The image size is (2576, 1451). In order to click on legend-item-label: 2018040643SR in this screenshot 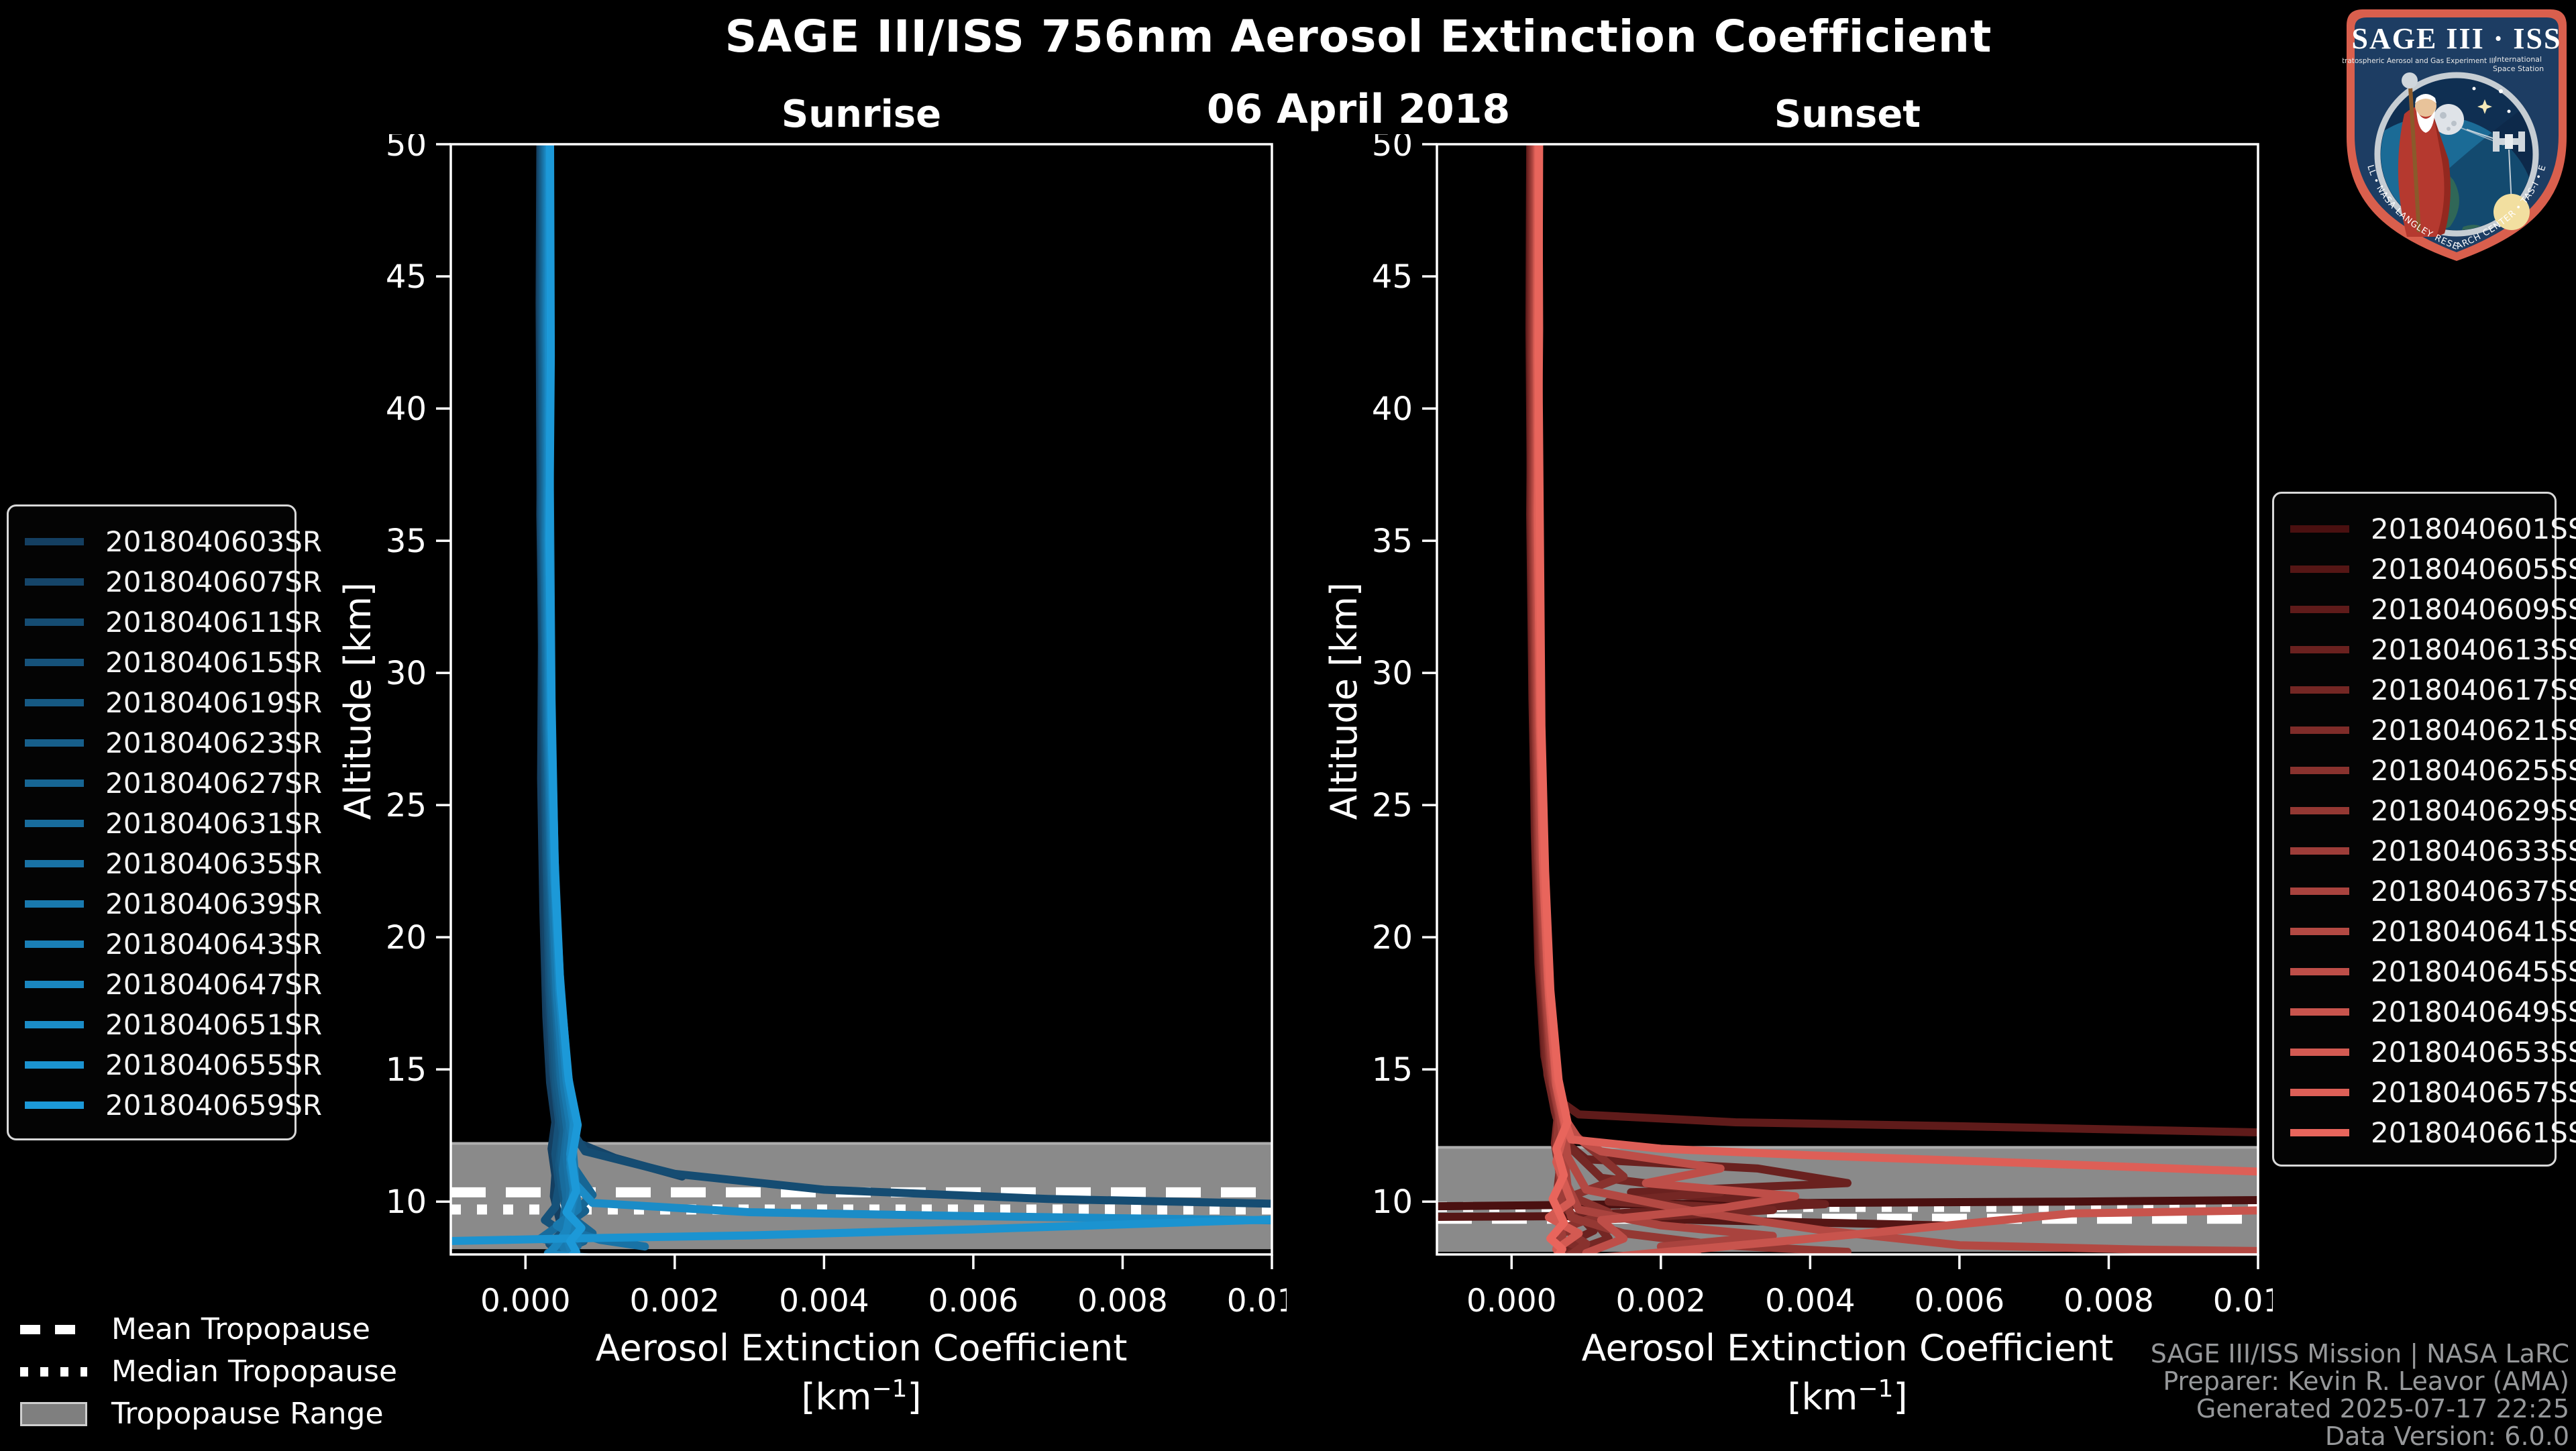, I will do `click(214, 944)`.